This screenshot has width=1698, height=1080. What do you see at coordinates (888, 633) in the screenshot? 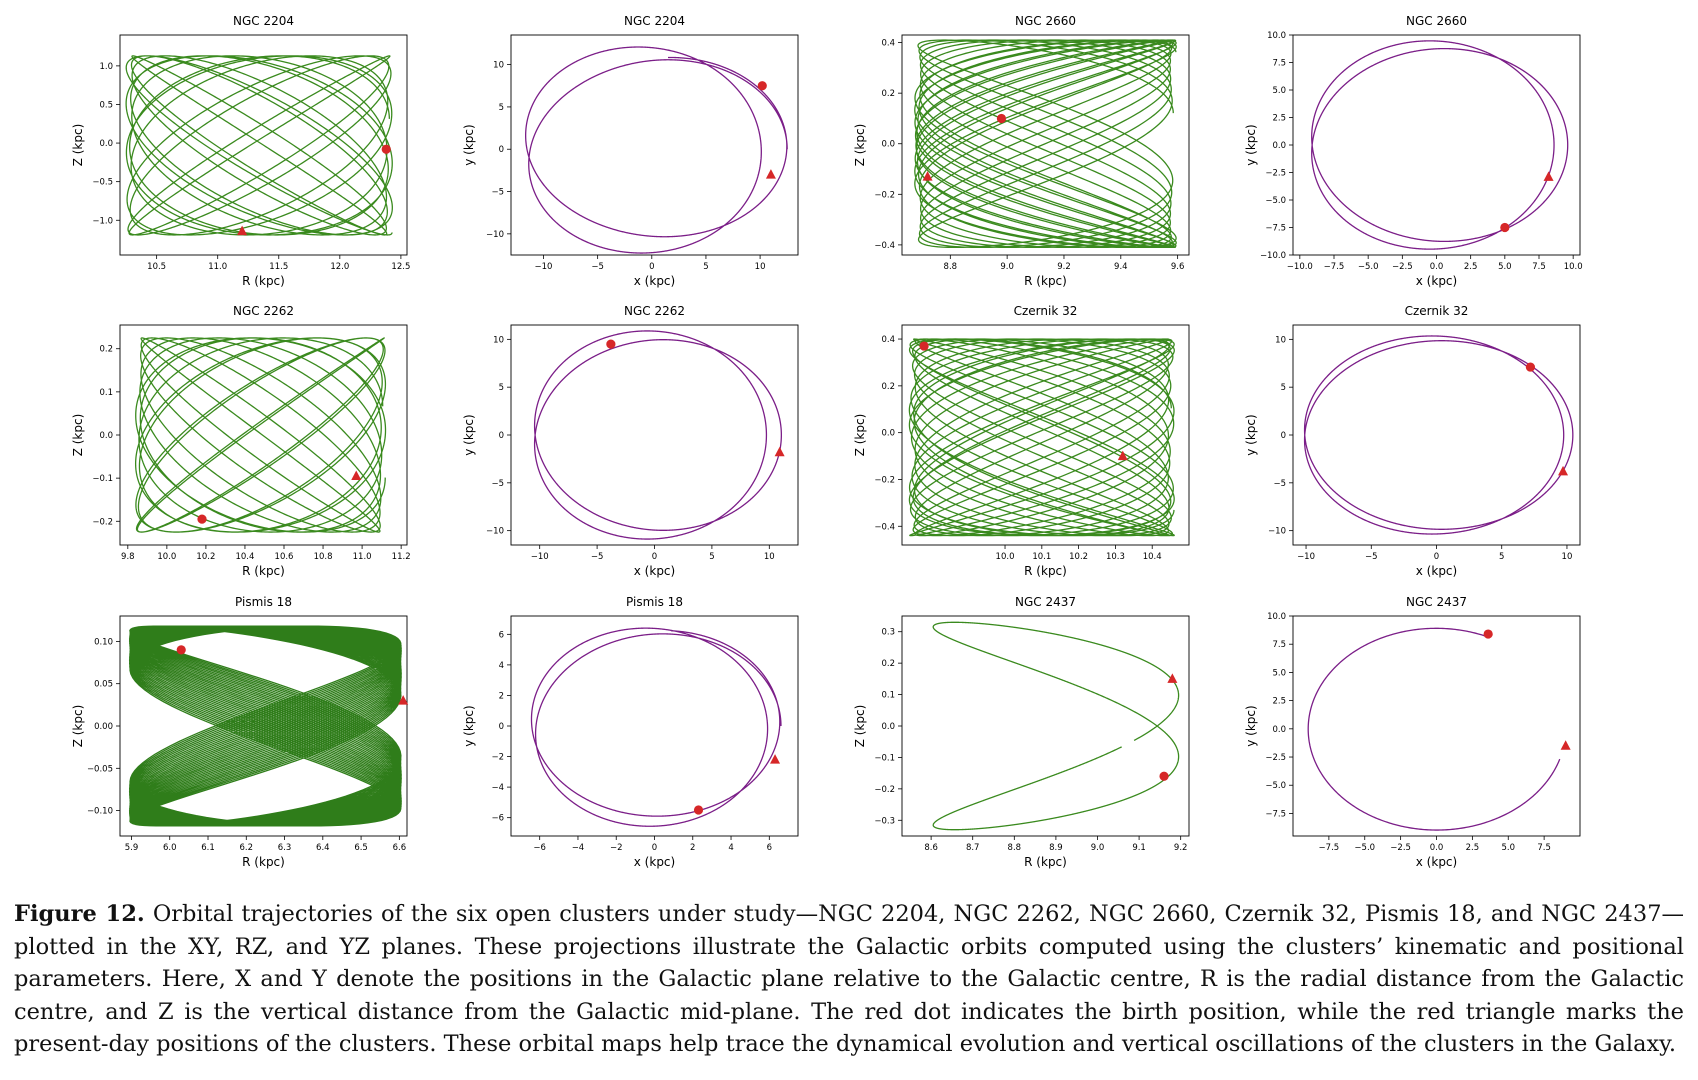
I see `y-tick-label: 0.3` at bounding box center [888, 633].